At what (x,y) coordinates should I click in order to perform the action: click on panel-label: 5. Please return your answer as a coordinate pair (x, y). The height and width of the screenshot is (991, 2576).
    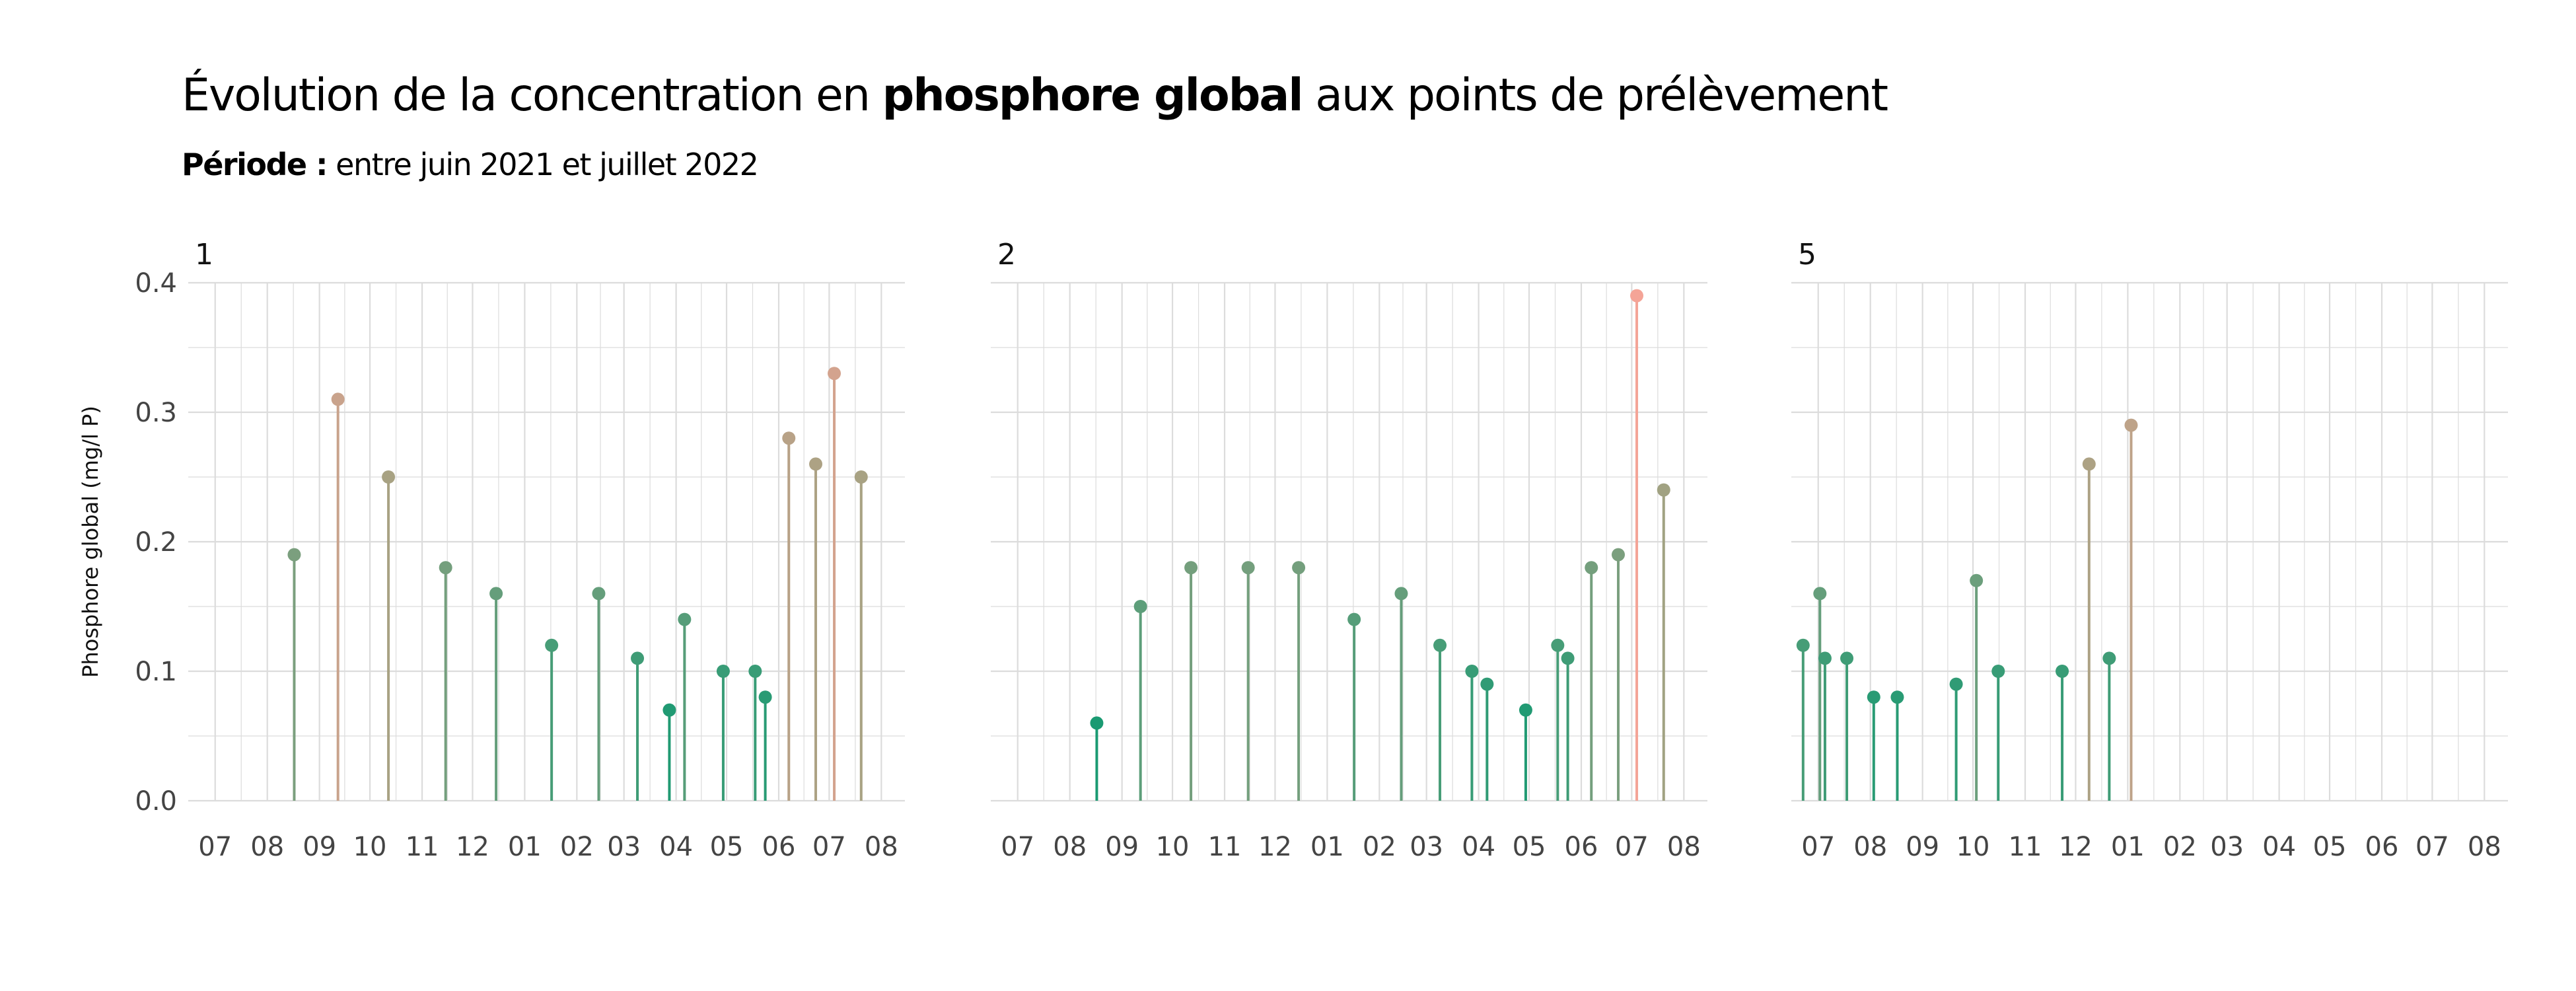
    Looking at the image, I should click on (1807, 255).